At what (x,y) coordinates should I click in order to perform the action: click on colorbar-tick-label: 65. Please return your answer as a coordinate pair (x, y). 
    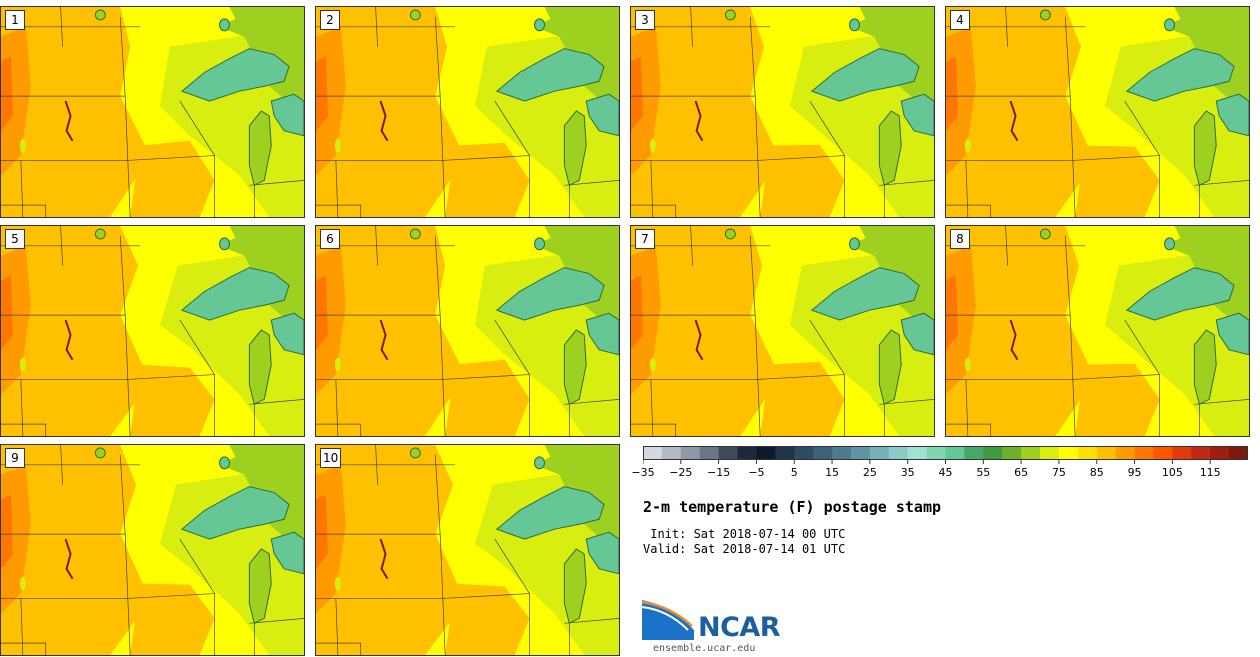
    Looking at the image, I should click on (1021, 472).